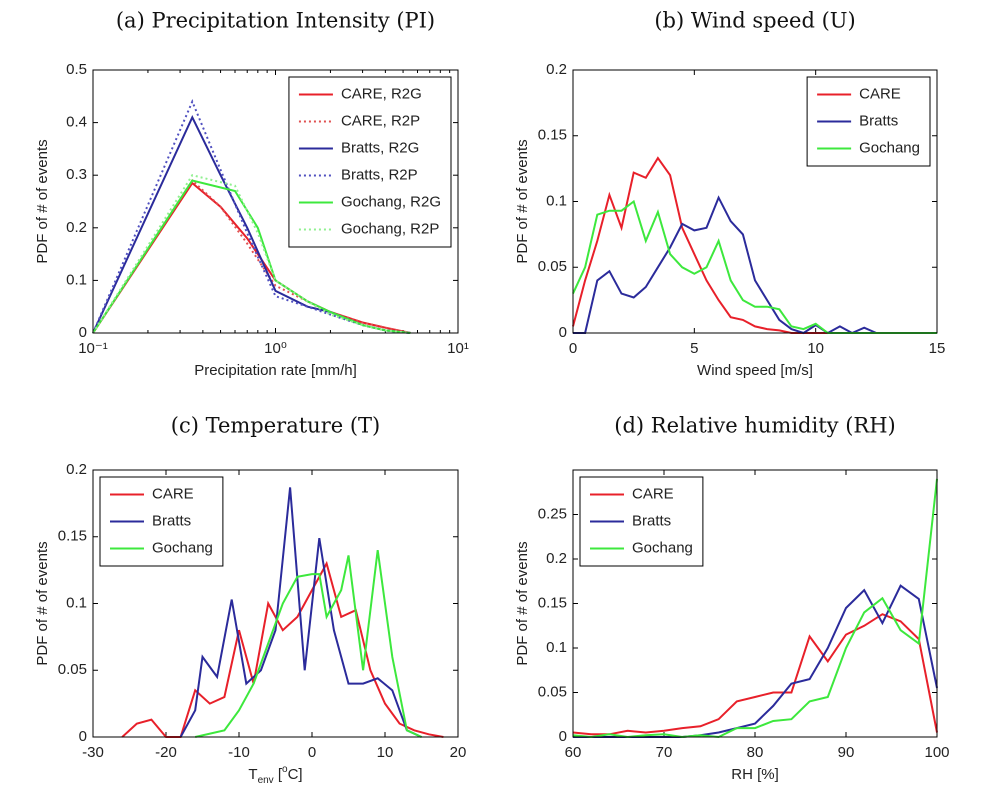 The image size is (999, 793). I want to click on y-tick-label: 0.25, so click(552, 513).